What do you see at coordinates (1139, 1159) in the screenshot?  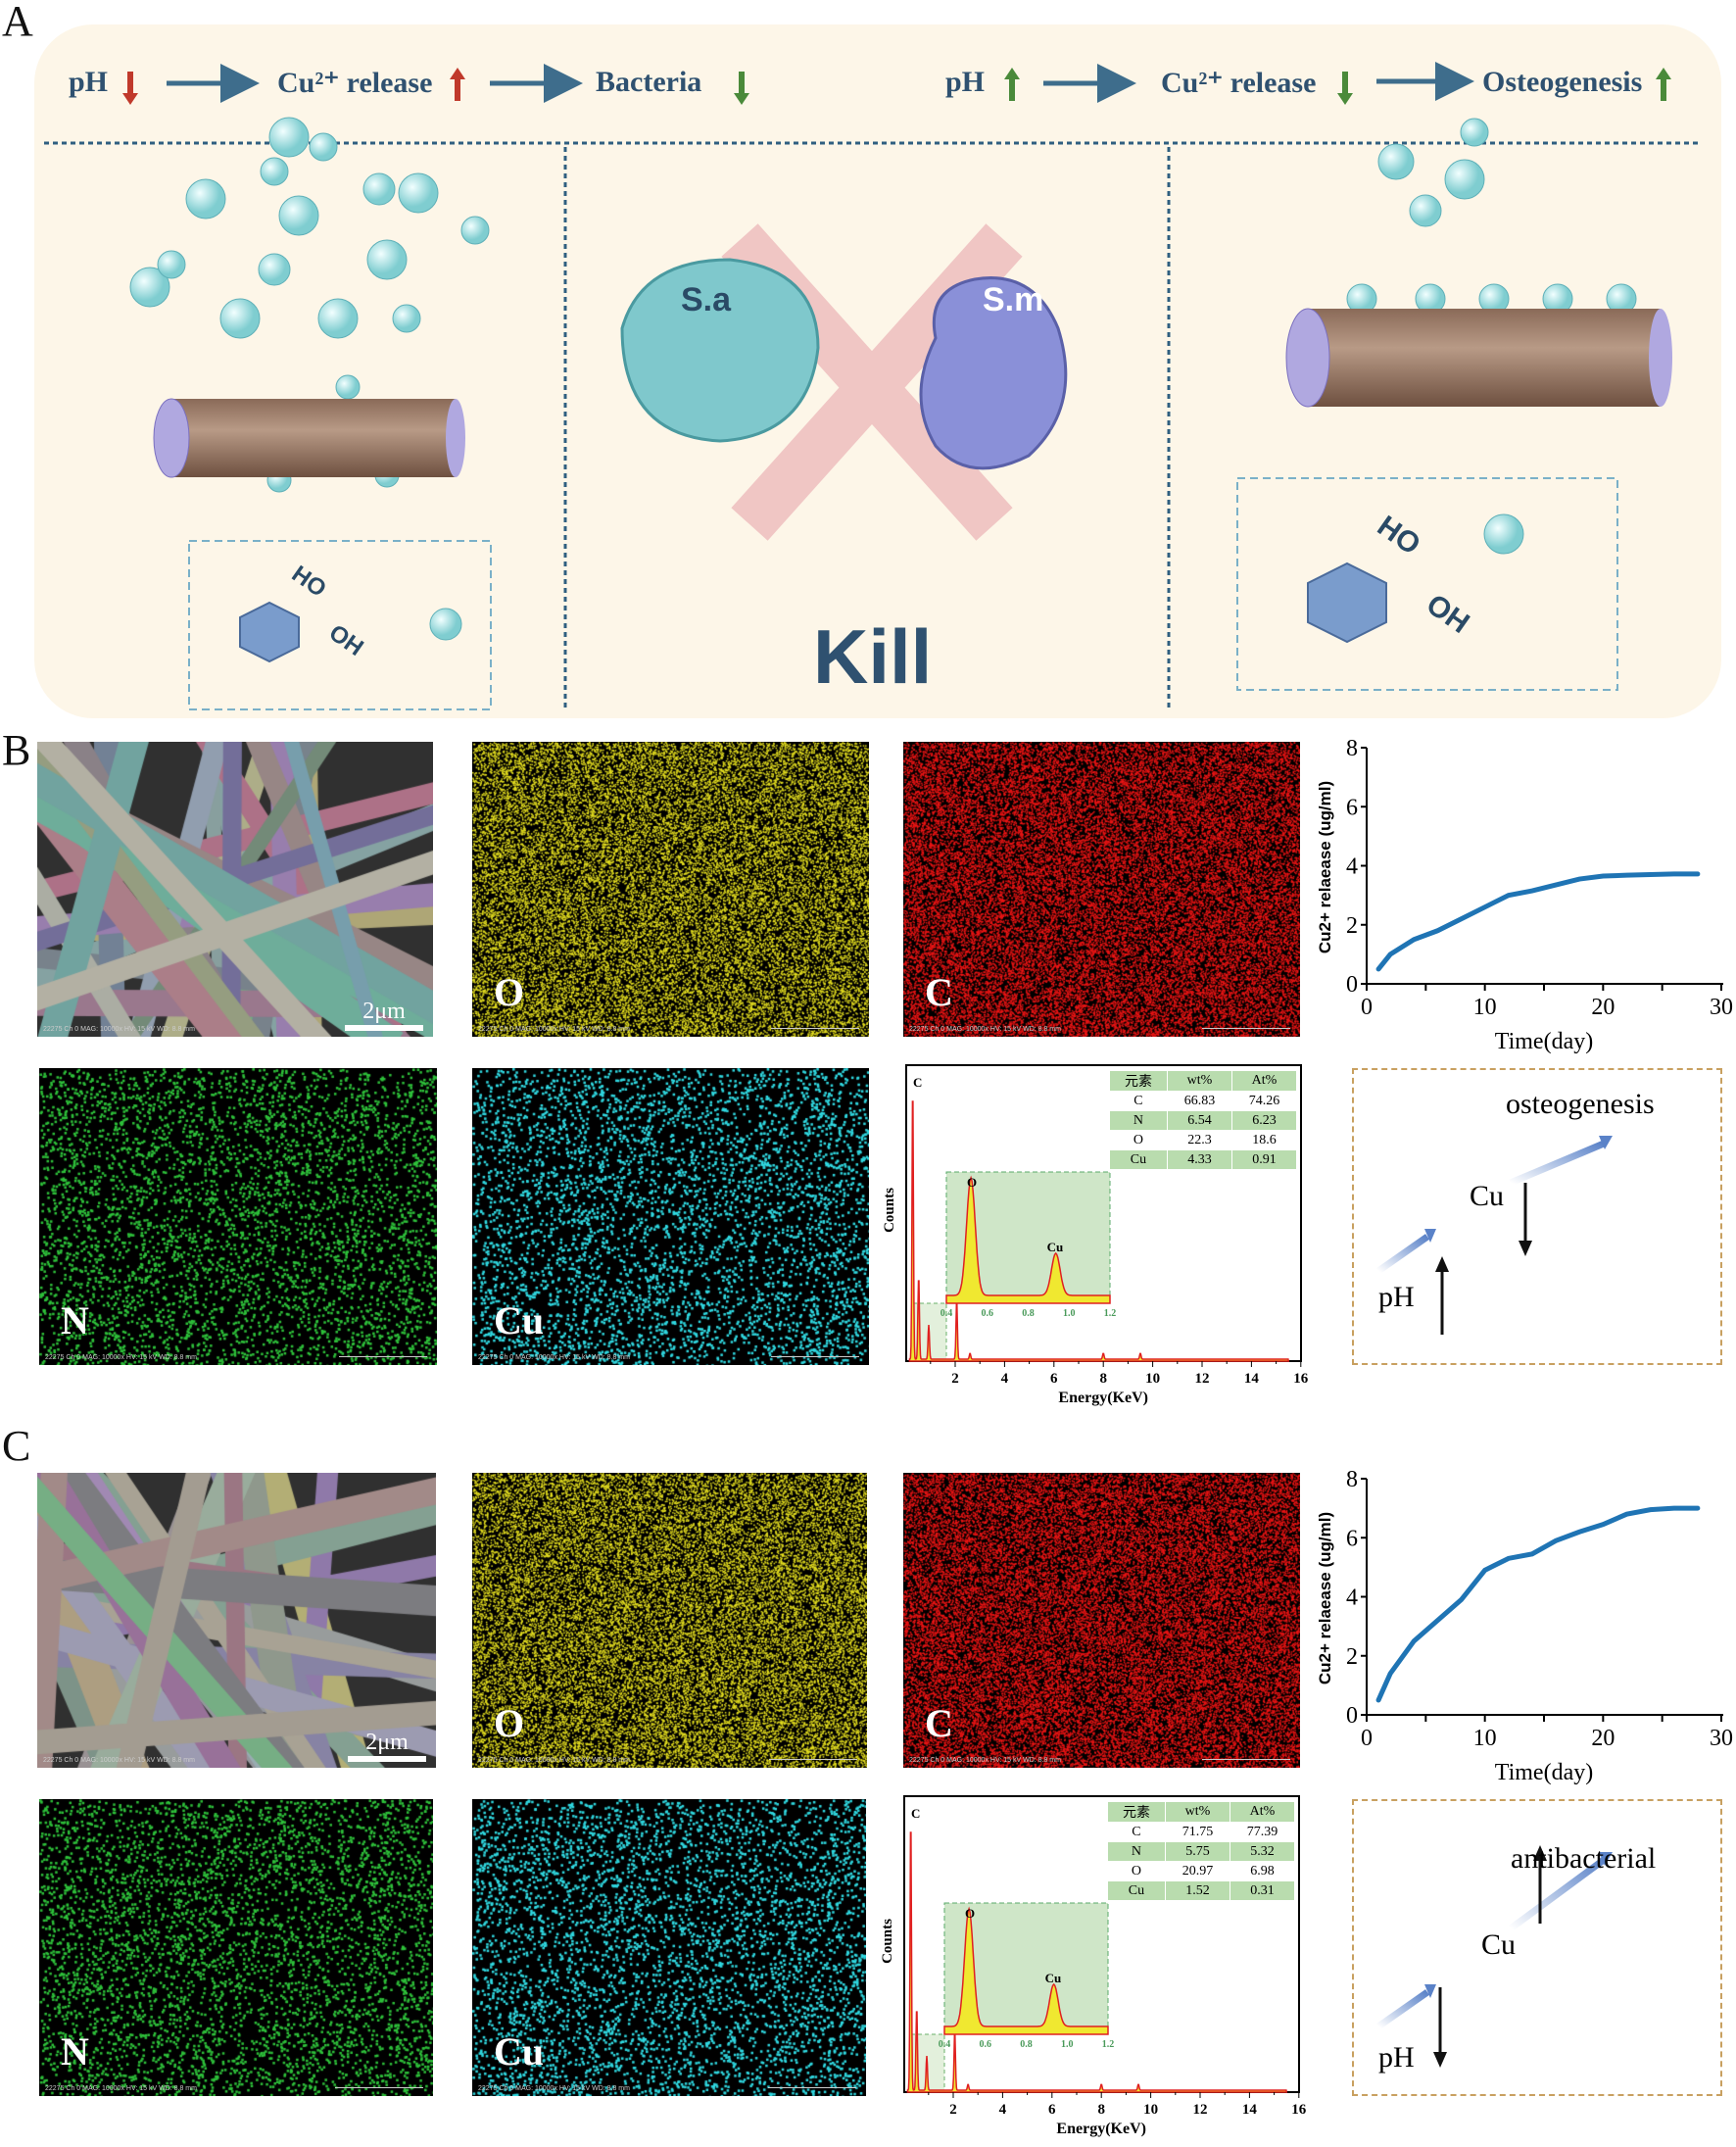 I see `table-cell: Cu` at bounding box center [1139, 1159].